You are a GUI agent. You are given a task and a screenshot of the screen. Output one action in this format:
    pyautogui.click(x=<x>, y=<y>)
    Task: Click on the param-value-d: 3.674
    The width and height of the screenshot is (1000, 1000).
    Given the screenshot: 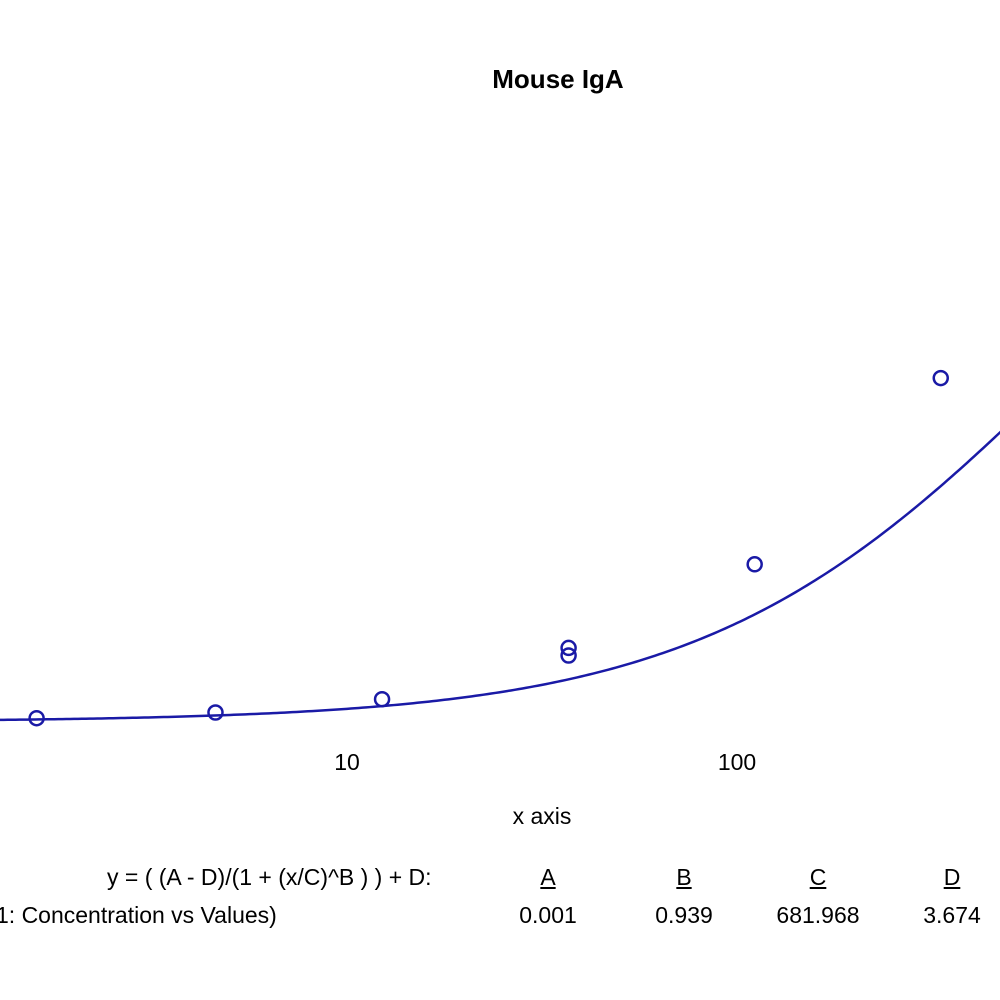 What is the action you would take?
    pyautogui.click(x=952, y=915)
    